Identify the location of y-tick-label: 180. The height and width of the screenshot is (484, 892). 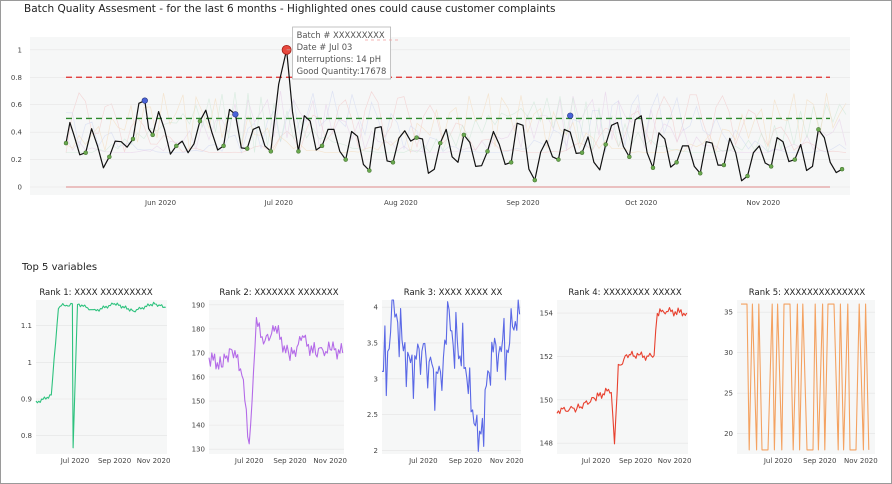
(198, 329).